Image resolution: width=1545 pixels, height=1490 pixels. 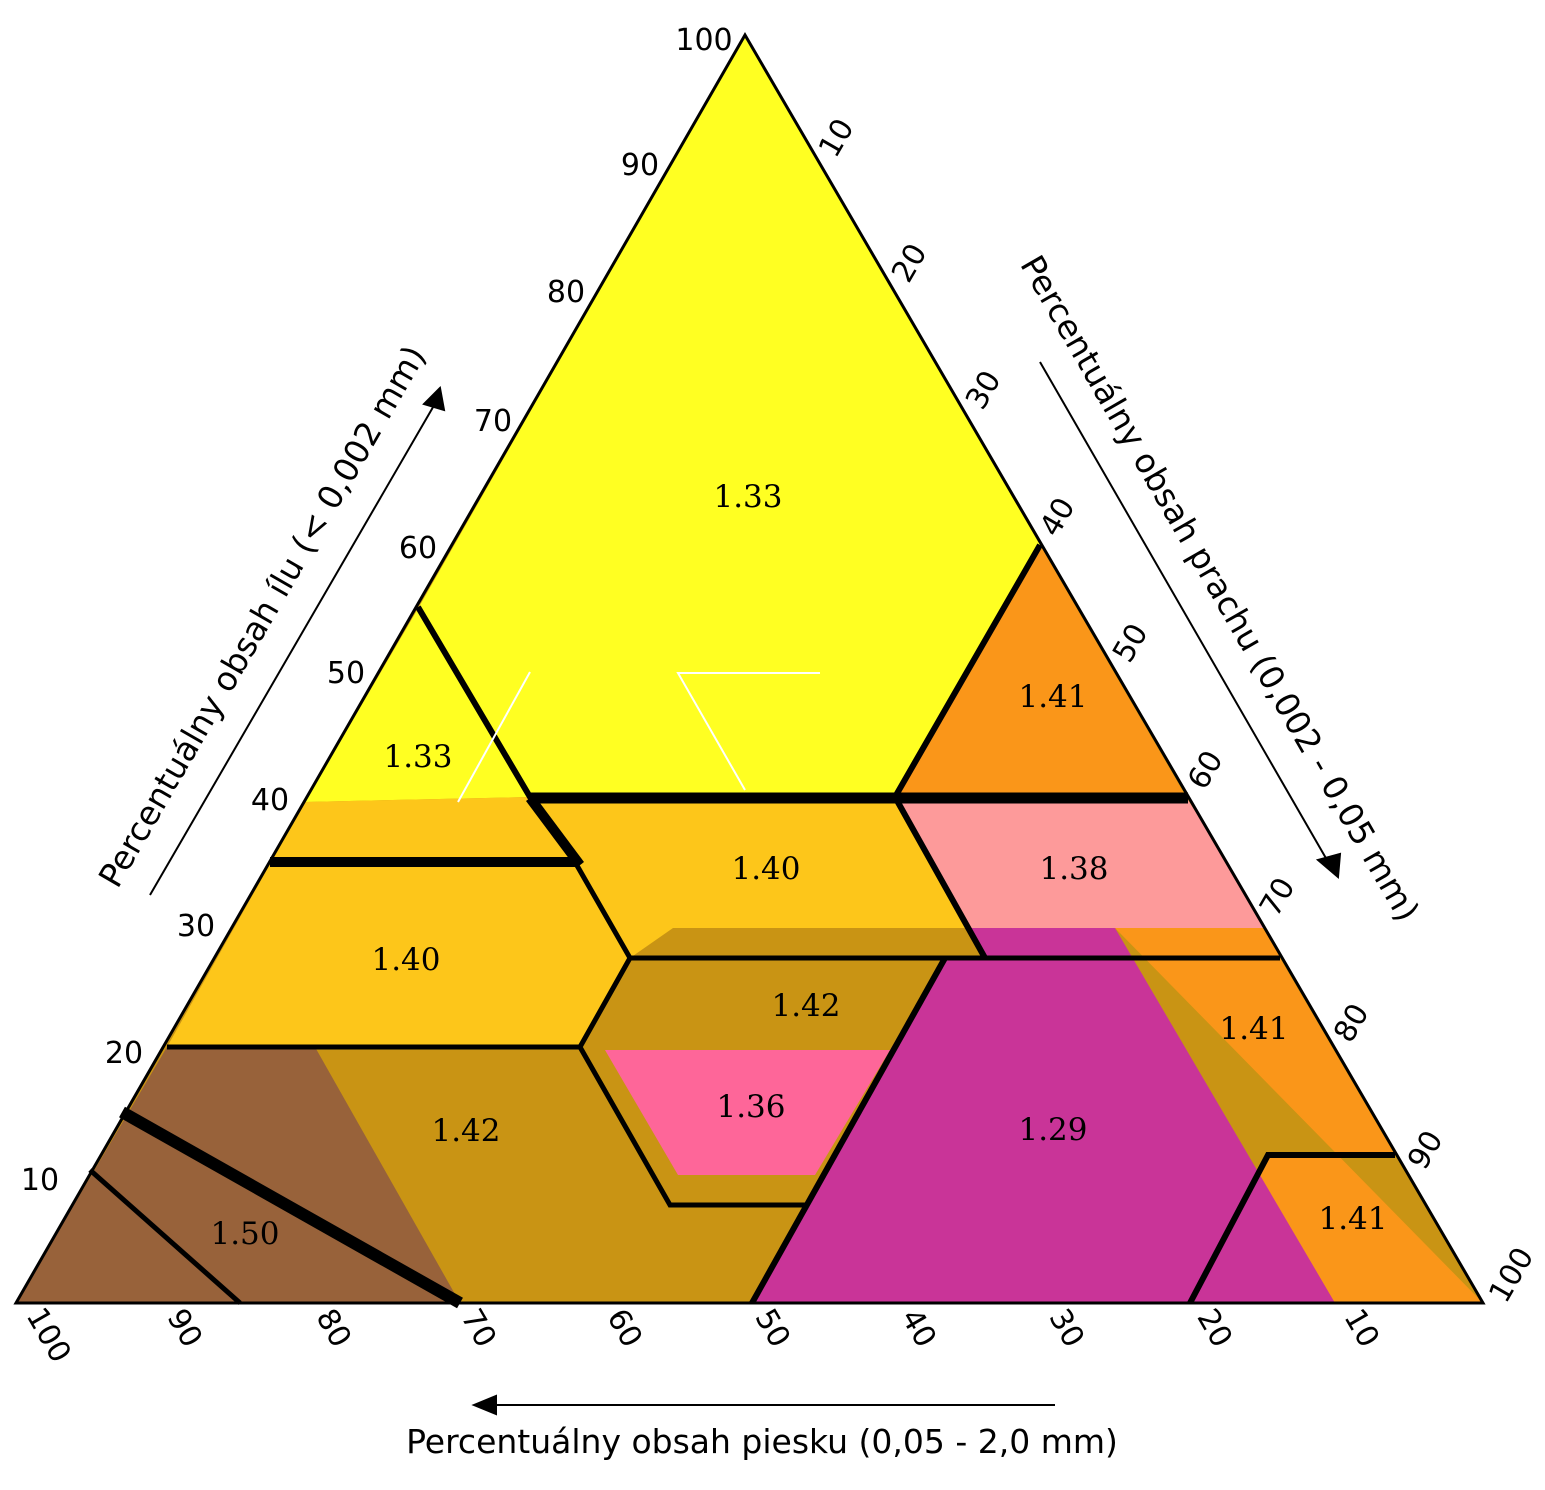 I want to click on silt-tick: 70, so click(x=1277, y=897).